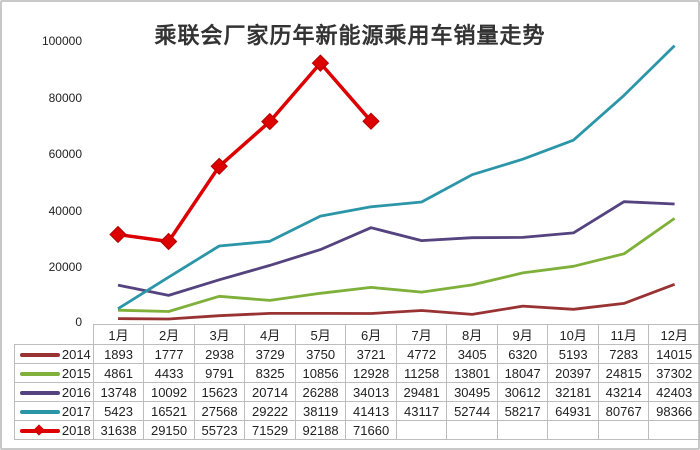  Describe the element at coordinates (219, 392) in the screenshot. I see `table-cell: 15623` at that location.